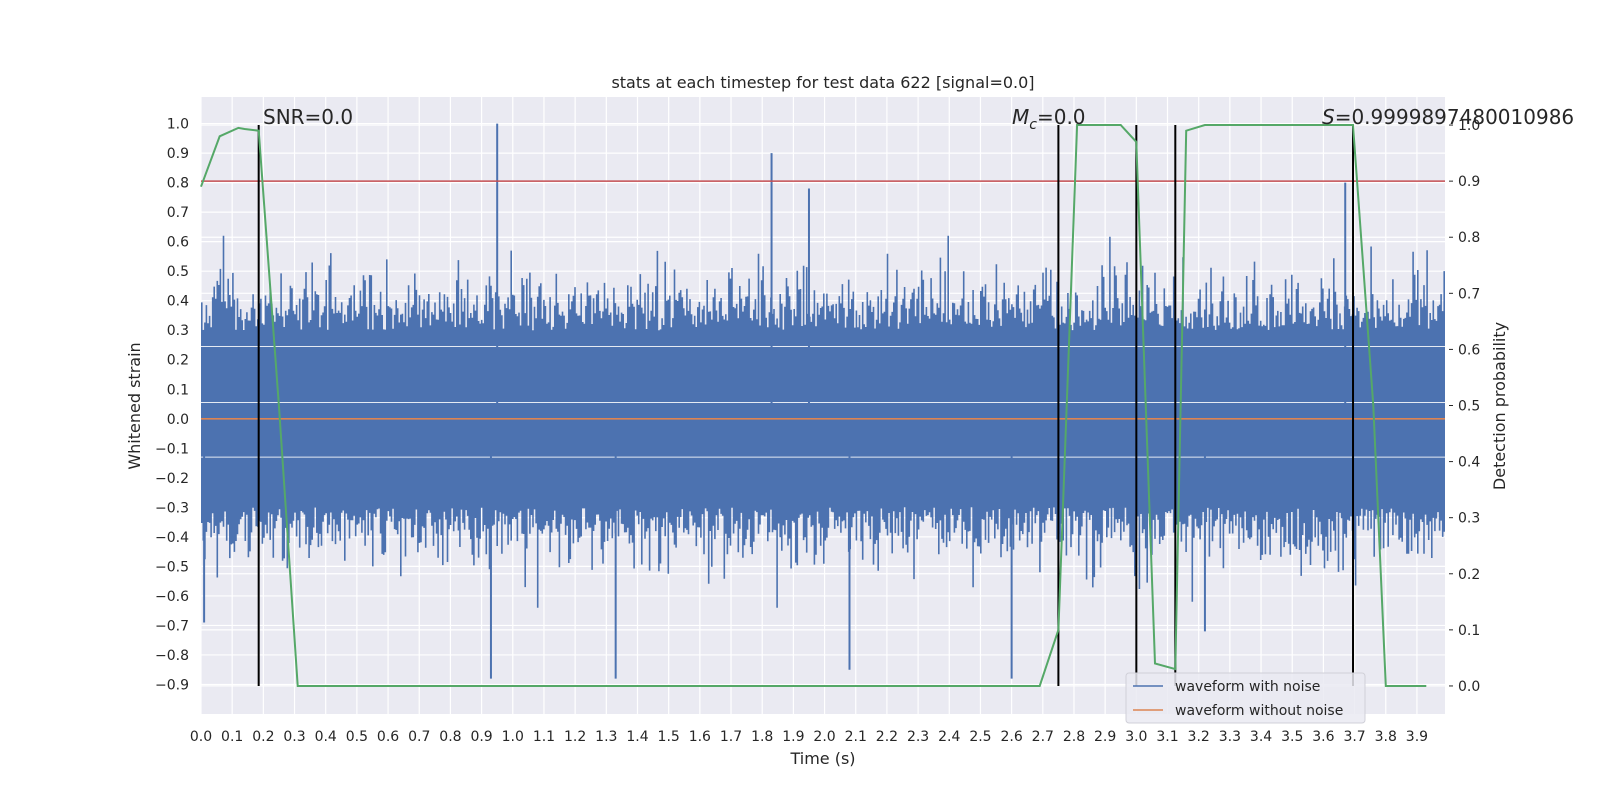 The height and width of the screenshot is (800, 1600). Describe the element at coordinates (178, 331) in the screenshot. I see `y-tick-label: 0.3` at that location.